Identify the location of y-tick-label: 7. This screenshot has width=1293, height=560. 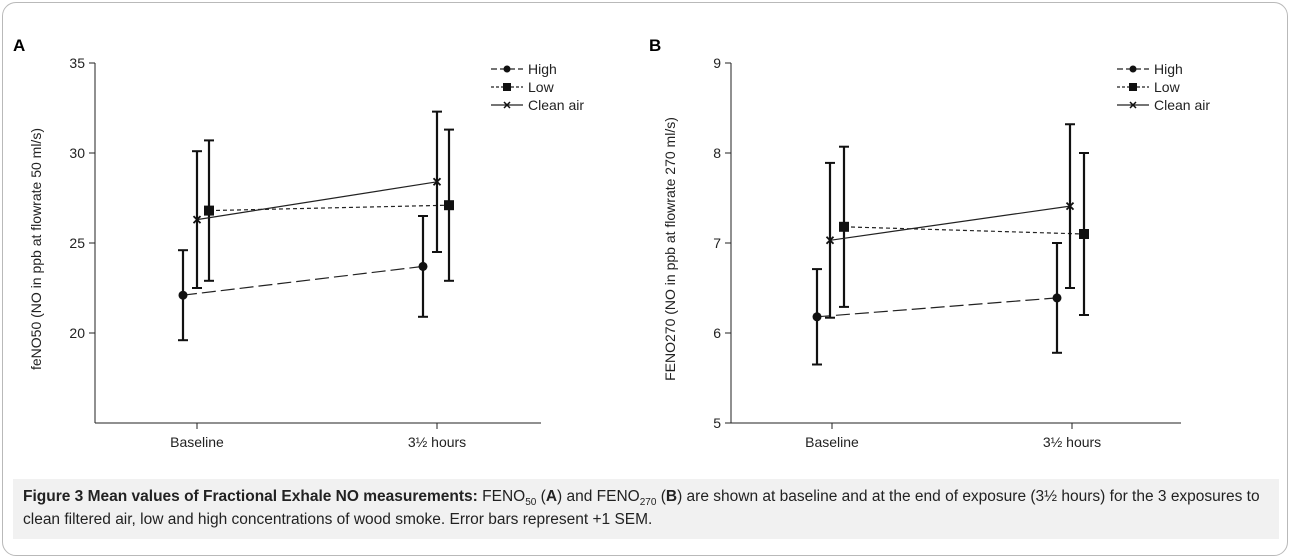
(717, 243).